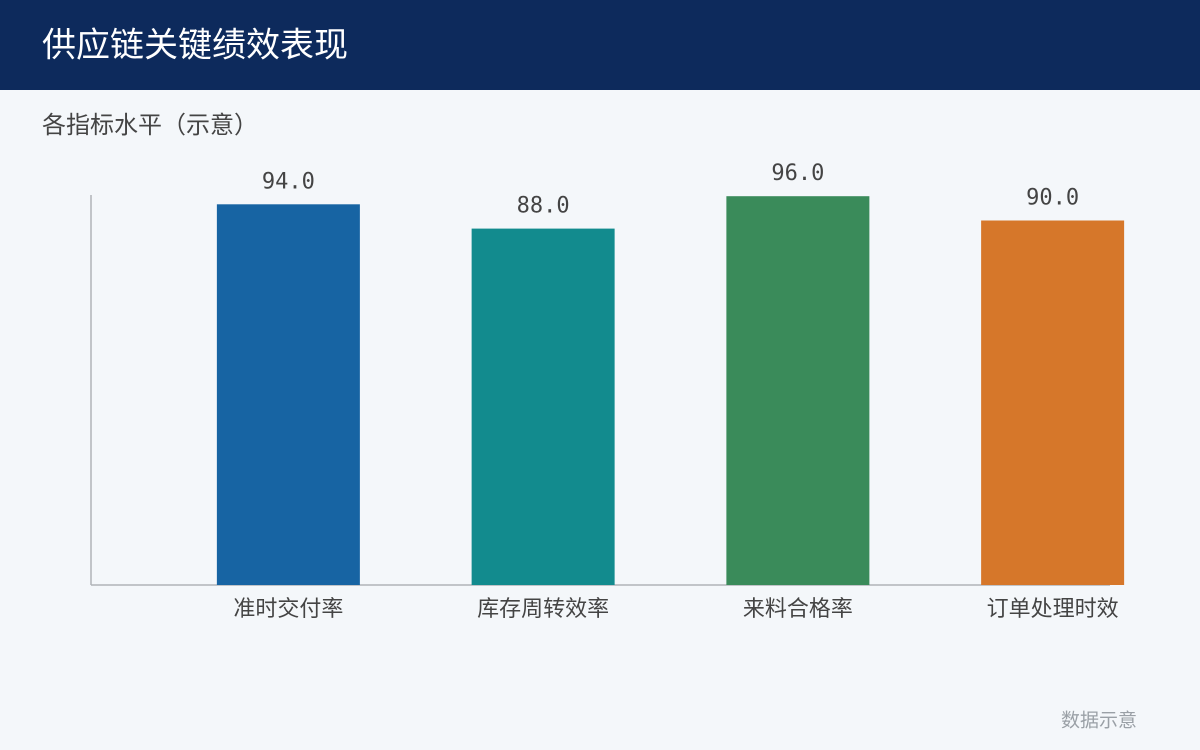 The height and width of the screenshot is (750, 1200). I want to click on x-tick-label: 订单处理时效, so click(1053, 609).